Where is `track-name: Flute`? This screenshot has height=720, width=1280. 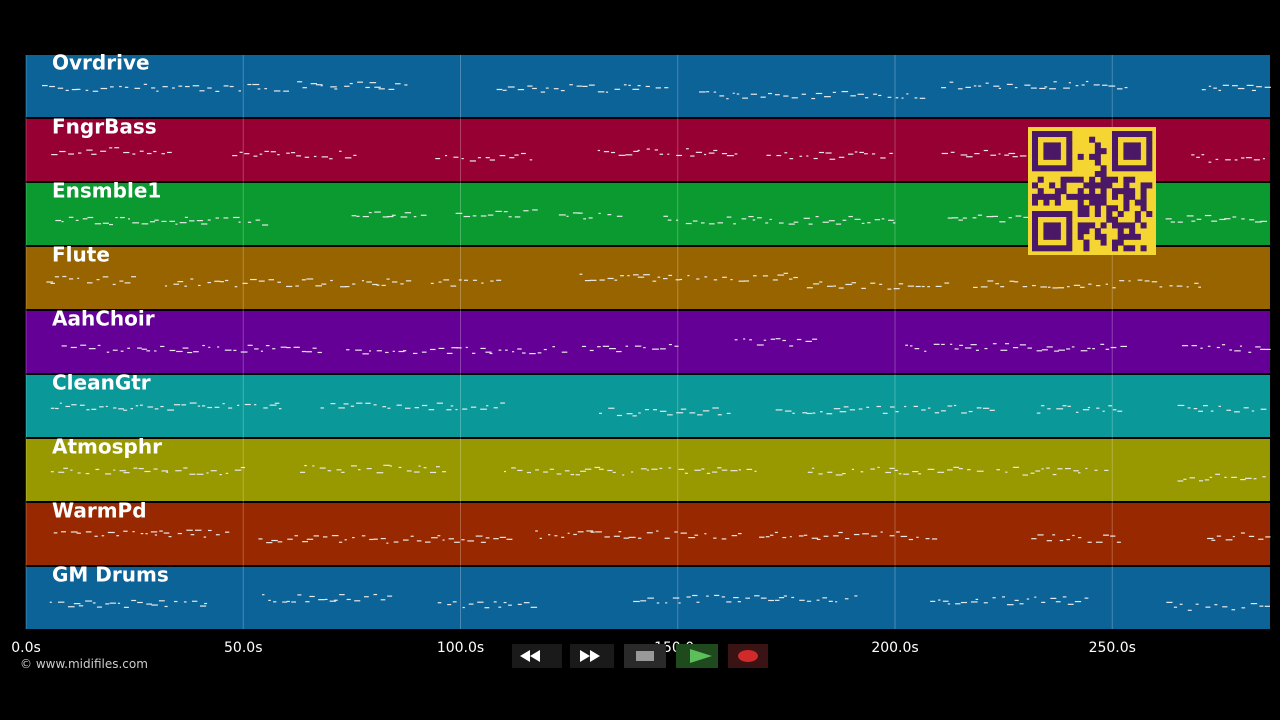
track-name: Flute is located at coordinates (81, 255).